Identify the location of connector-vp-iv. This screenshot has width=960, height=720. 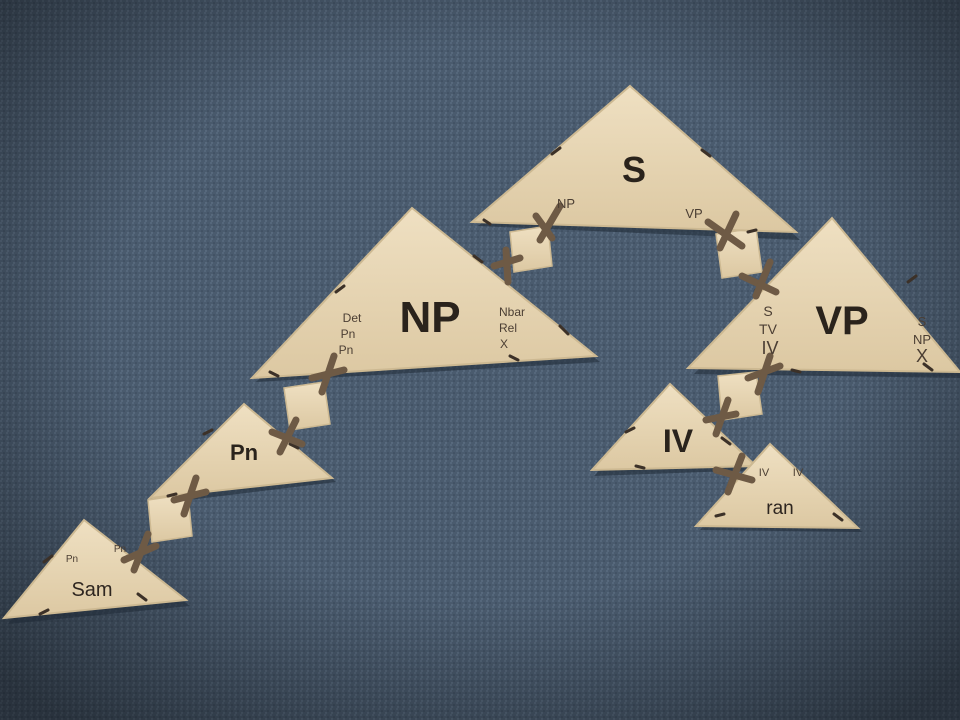
(740, 396).